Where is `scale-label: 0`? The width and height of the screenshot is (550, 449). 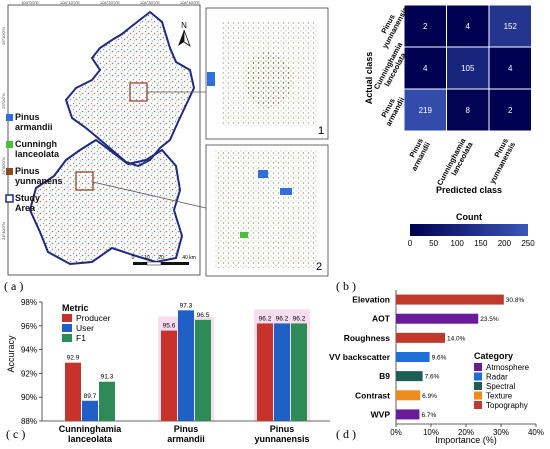
scale-label: 0 is located at coordinates (133, 258).